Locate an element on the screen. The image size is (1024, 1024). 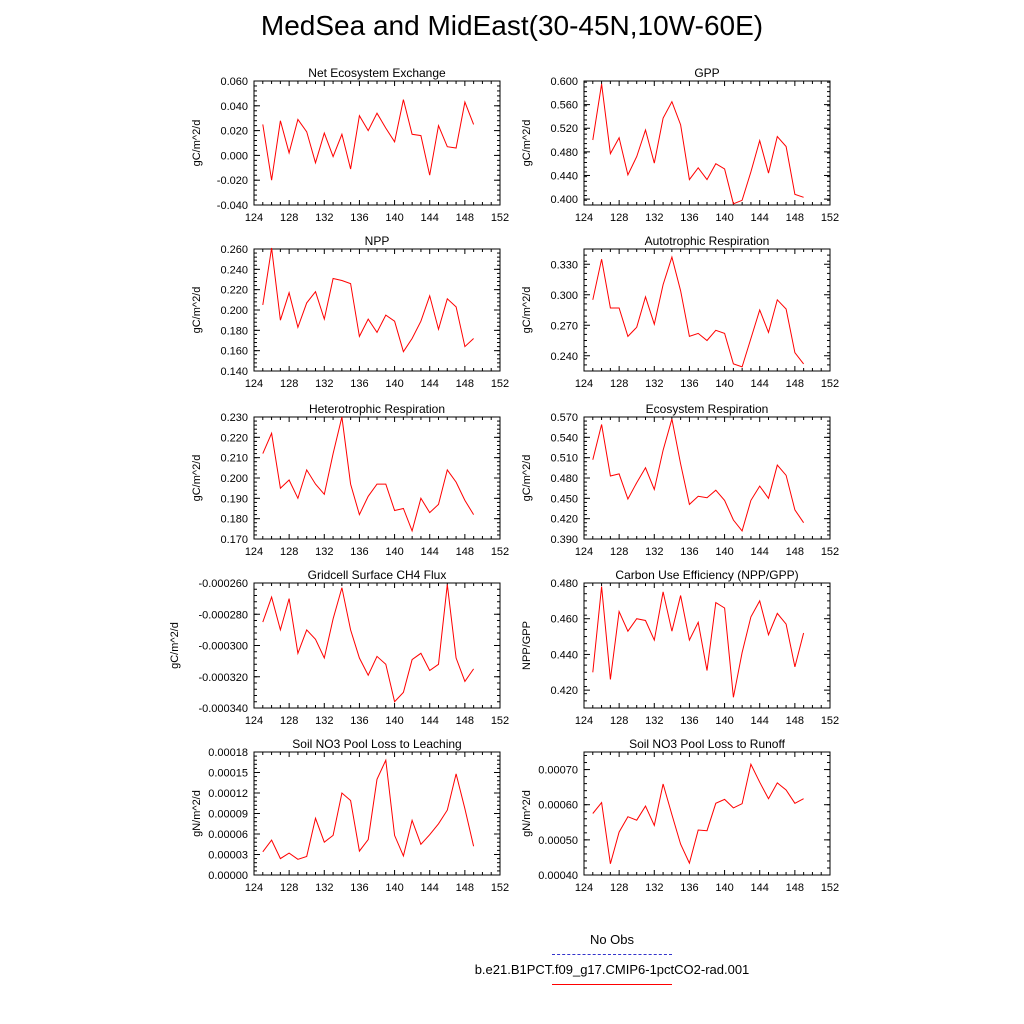
y-tick-label: -0.020 is located at coordinates (232, 181).